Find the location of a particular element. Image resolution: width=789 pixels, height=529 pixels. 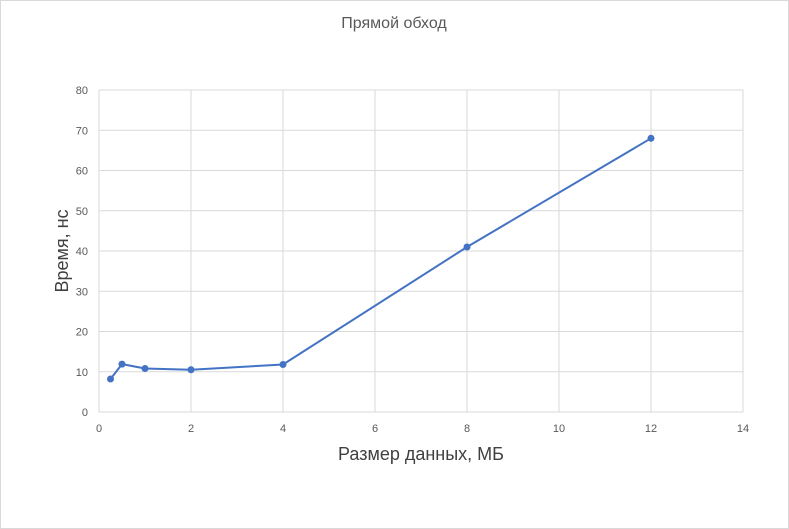

y-tick-label: 60 is located at coordinates (82, 172).